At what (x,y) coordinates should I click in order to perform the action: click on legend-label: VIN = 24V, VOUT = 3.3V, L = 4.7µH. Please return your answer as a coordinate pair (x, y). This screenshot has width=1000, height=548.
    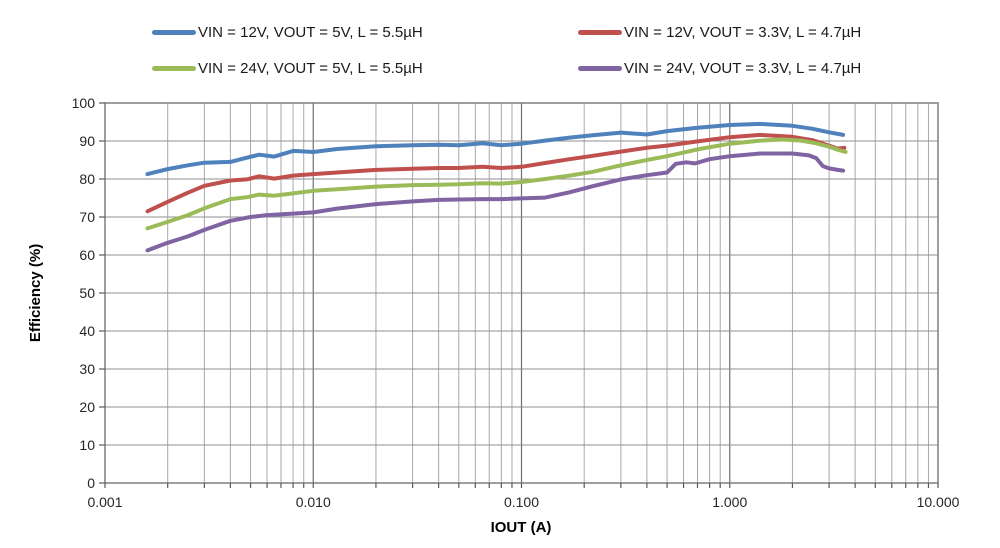
    Looking at the image, I should click on (743, 68).